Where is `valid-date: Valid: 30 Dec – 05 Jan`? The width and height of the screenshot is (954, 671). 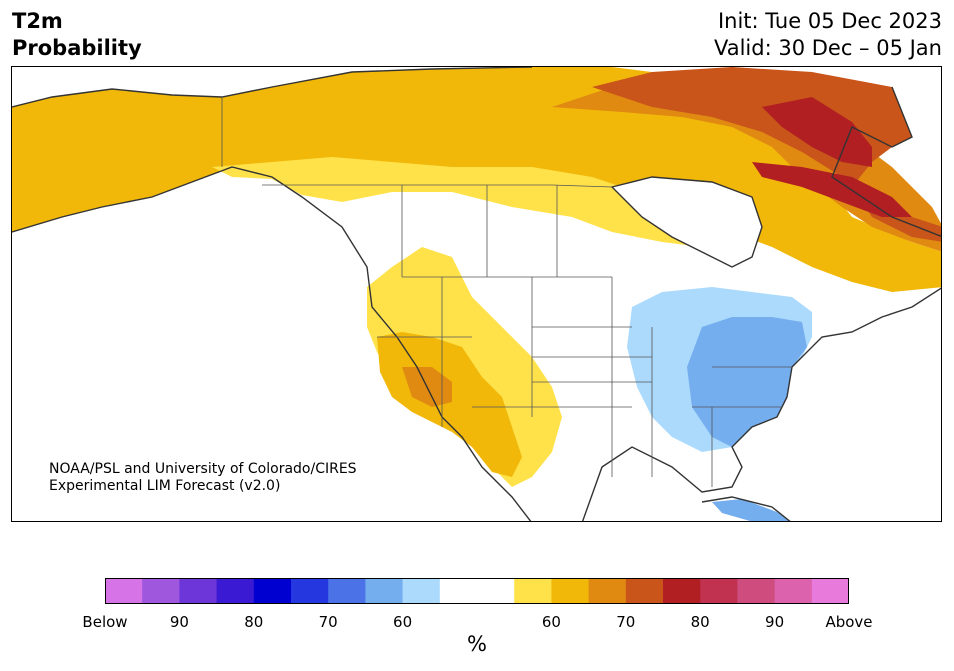
valid-date: Valid: 30 Dec – 05 Jan is located at coordinates (827, 48).